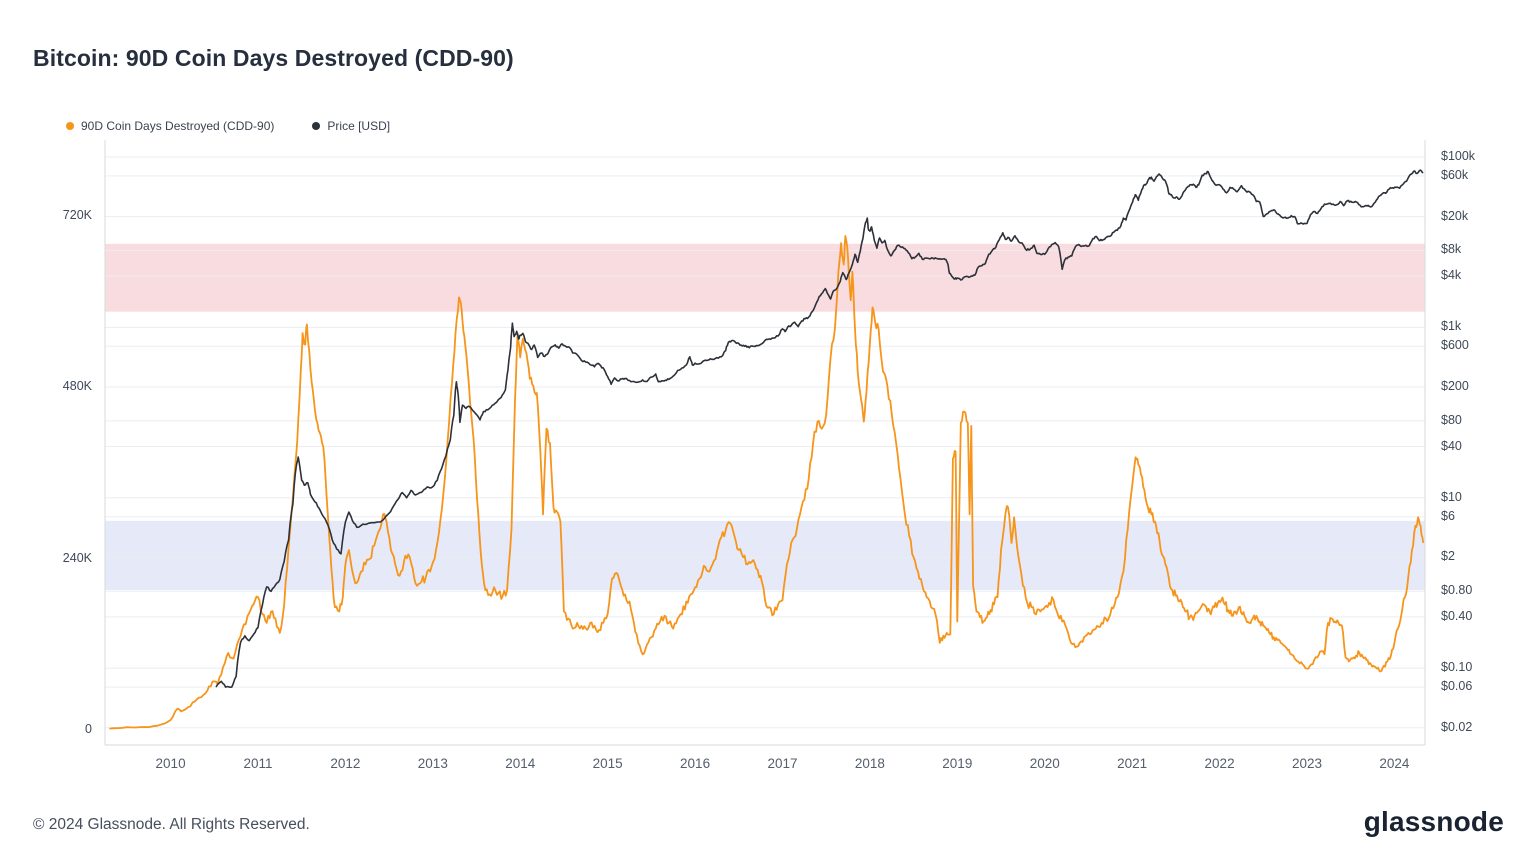 The image size is (1536, 864). What do you see at coordinates (1044, 763) in the screenshot?
I see `x-axis-tick: 2020` at bounding box center [1044, 763].